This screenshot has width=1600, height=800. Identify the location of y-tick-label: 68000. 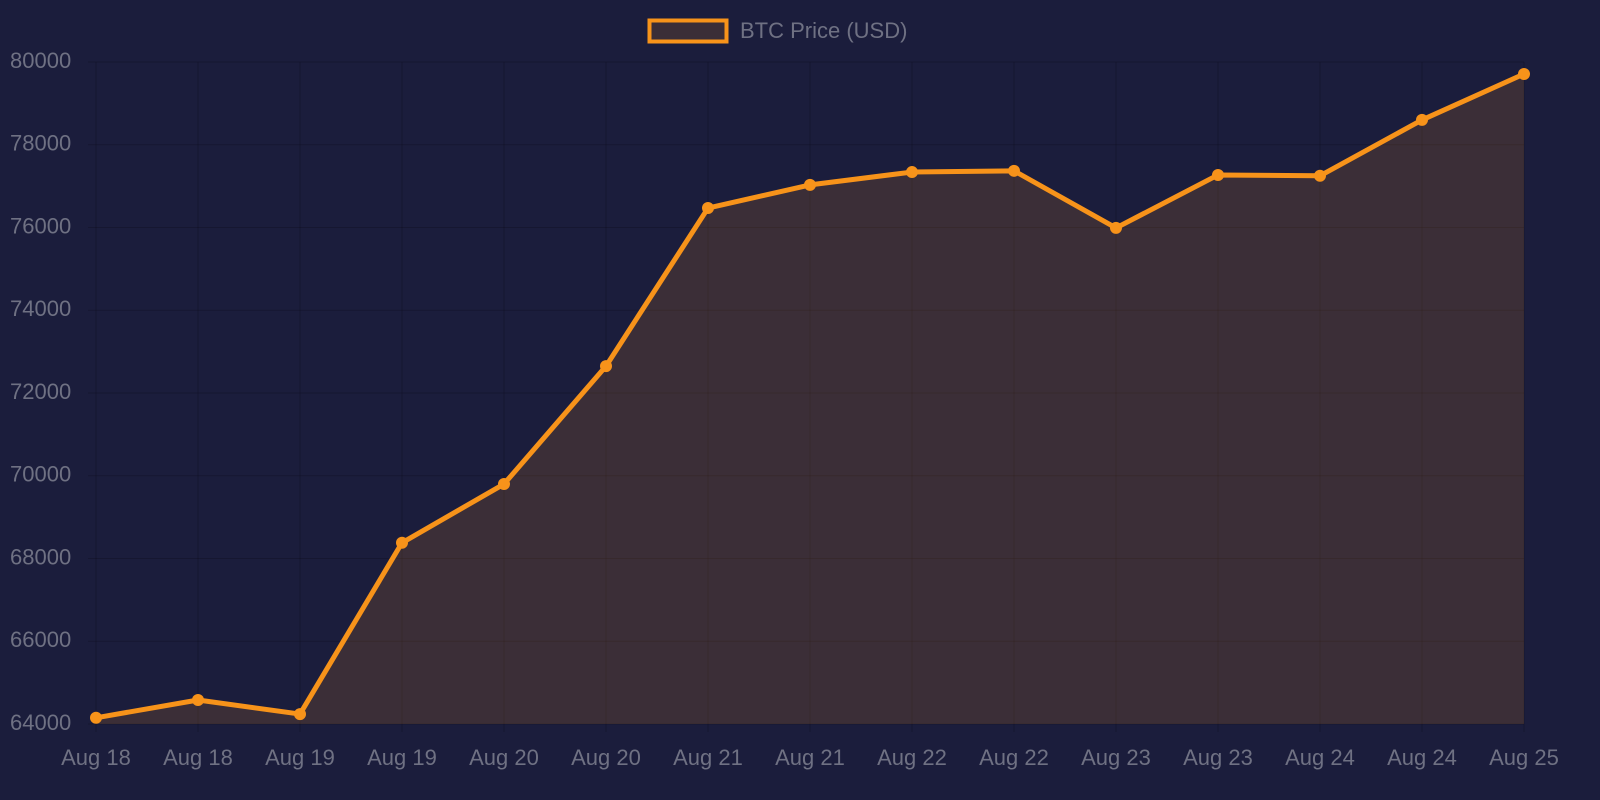
(40, 556).